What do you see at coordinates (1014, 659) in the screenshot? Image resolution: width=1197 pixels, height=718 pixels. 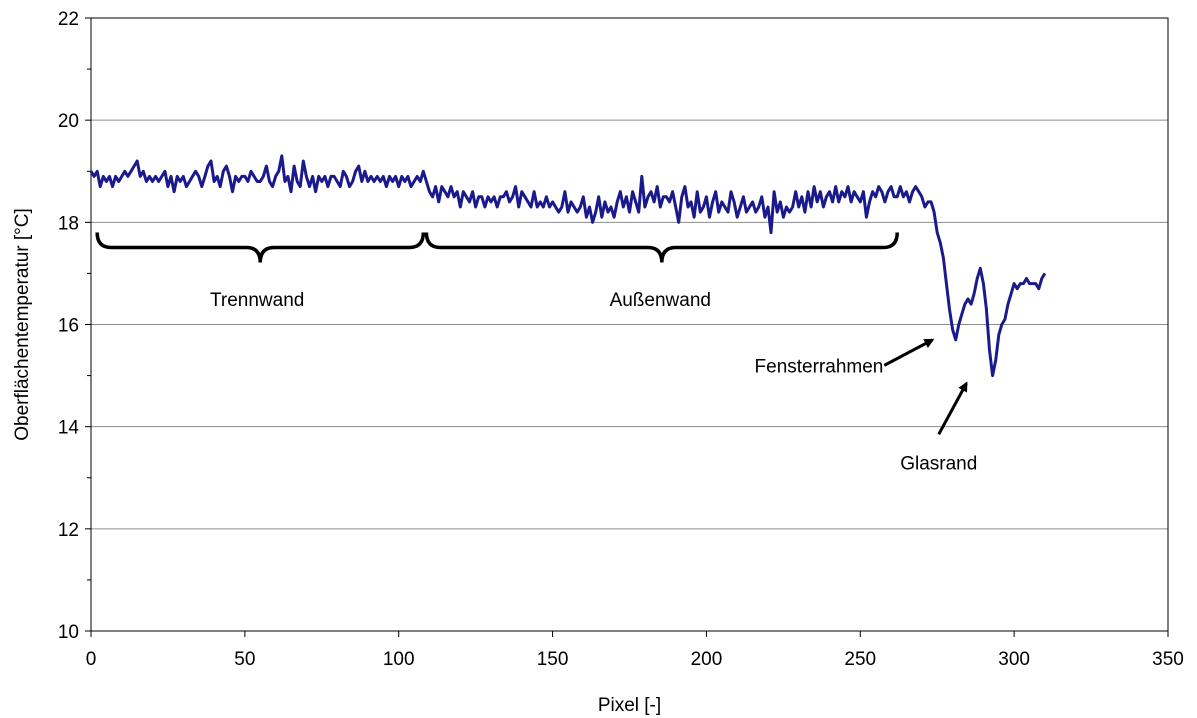 I see `x-tick-label: 300` at bounding box center [1014, 659].